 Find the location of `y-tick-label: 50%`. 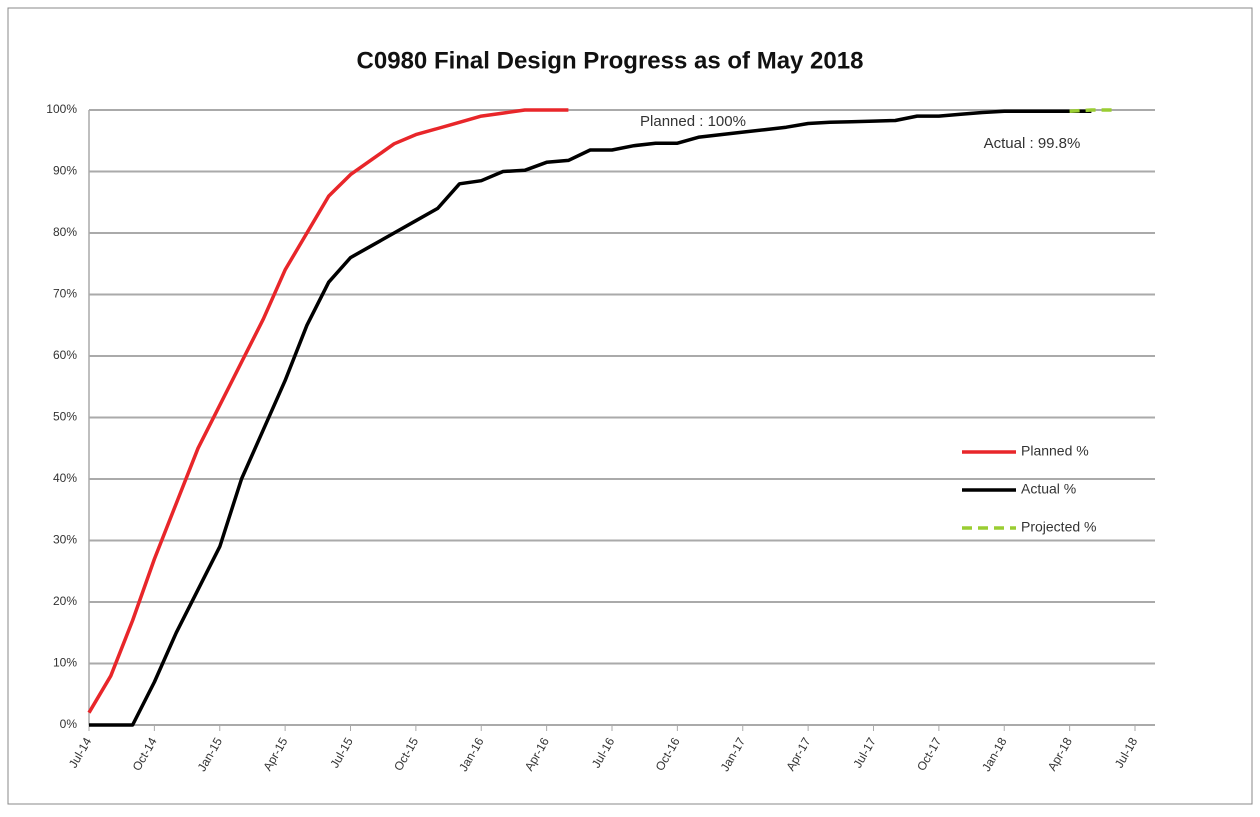

y-tick-label: 50% is located at coordinates (65, 417).